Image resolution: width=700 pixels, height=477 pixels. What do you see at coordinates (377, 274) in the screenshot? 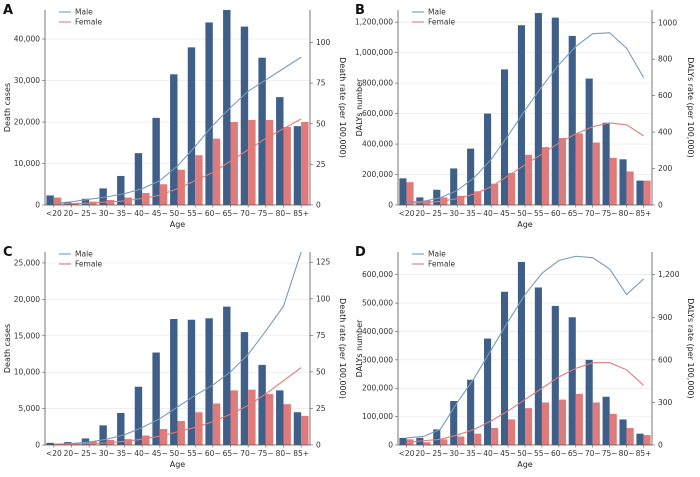
I see `y-tick-label: 600,000` at bounding box center [377, 274].